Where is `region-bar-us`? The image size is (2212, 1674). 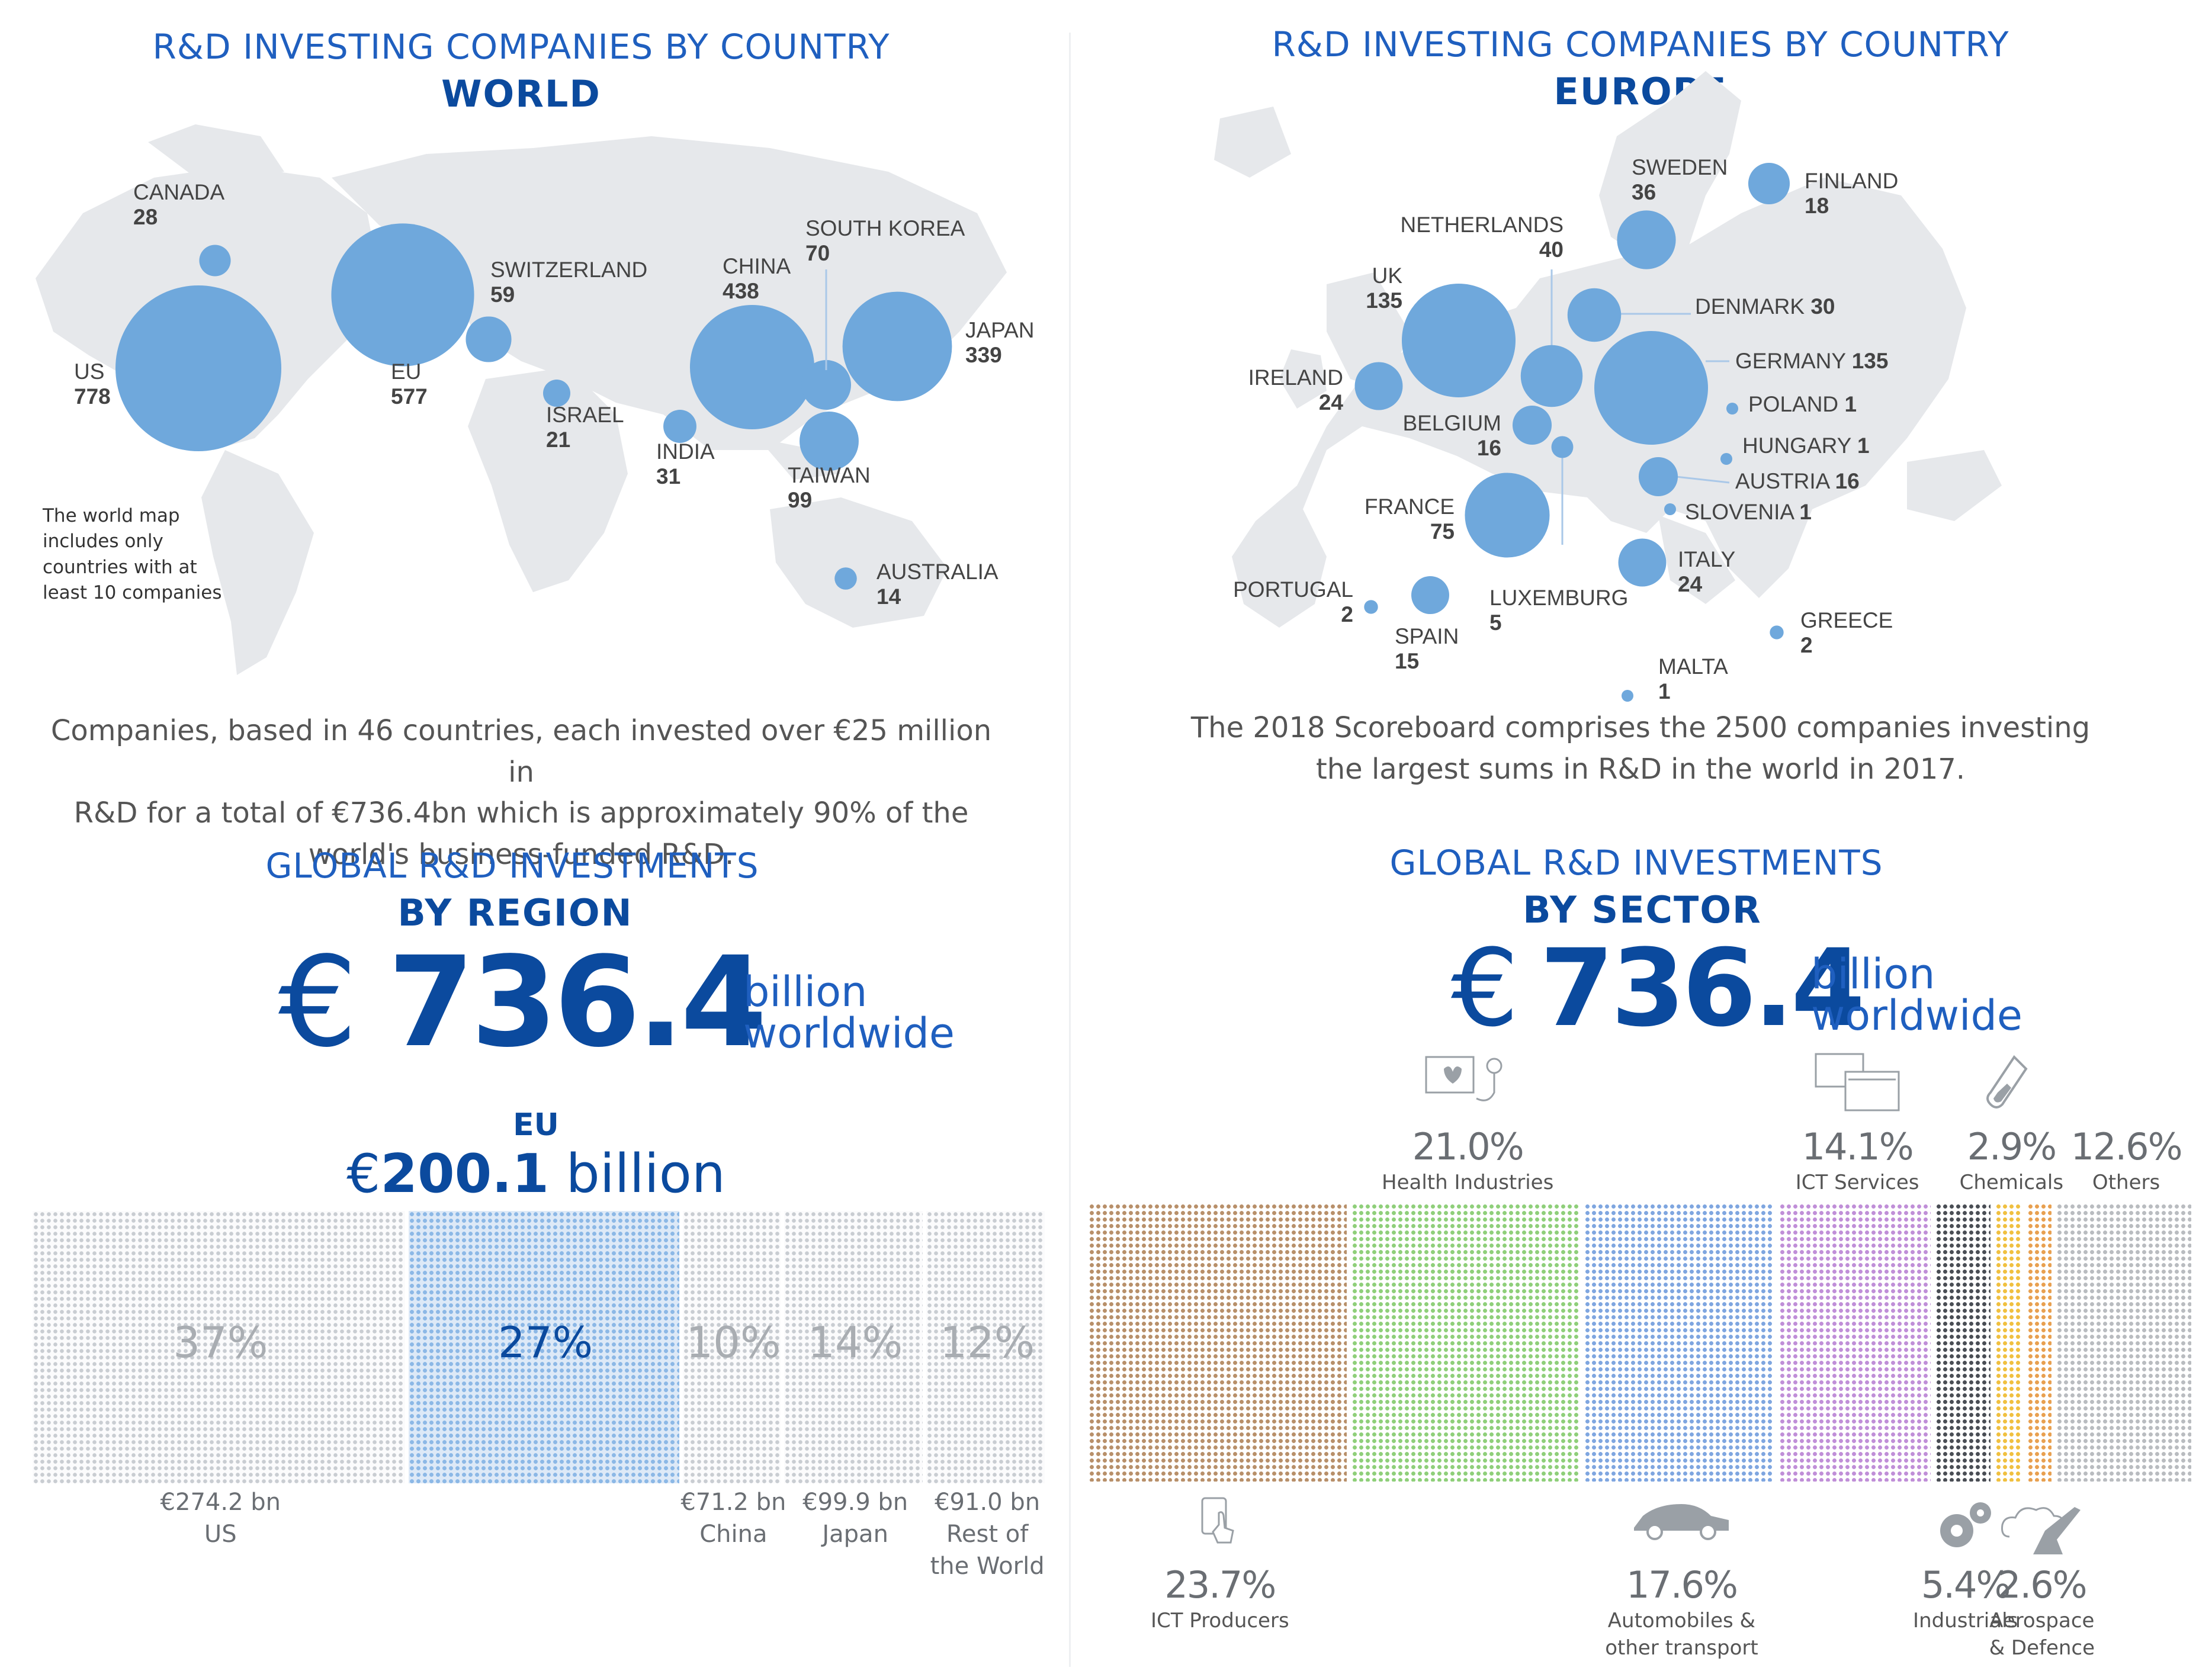
region-bar-us is located at coordinates (219, 1347).